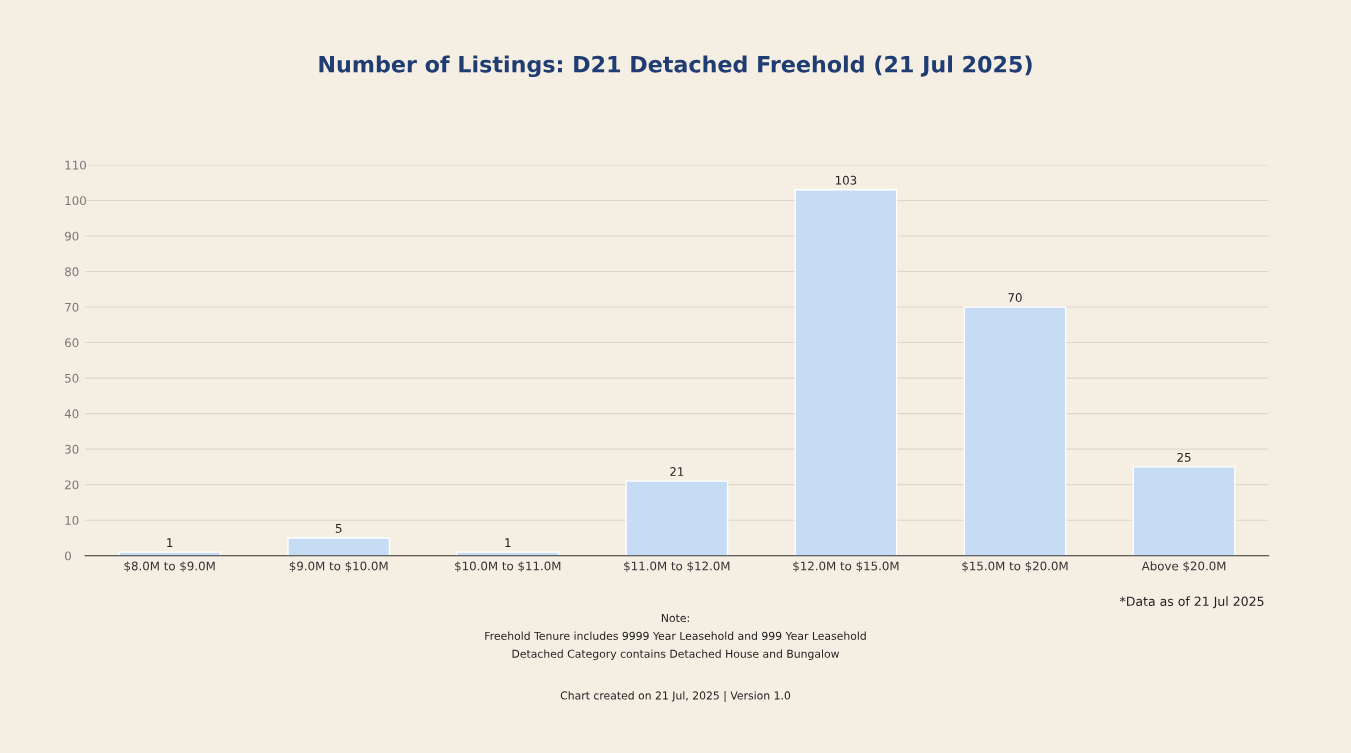  I want to click on data-label: 103, so click(846, 180).